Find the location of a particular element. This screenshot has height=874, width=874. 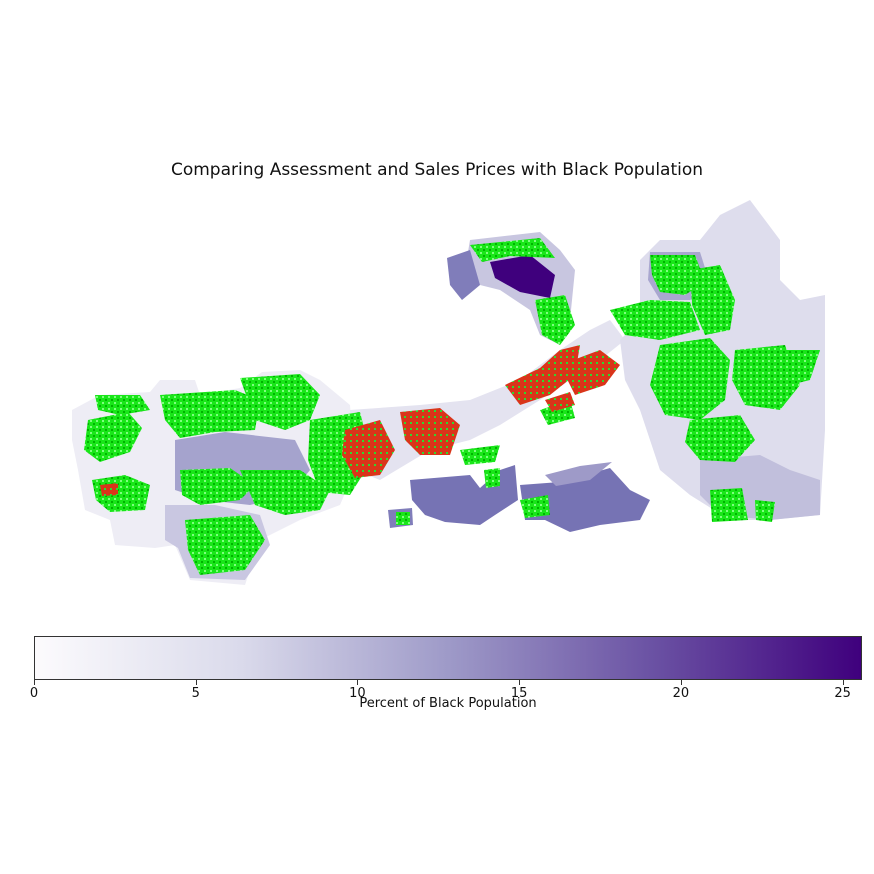

tract-south-center is located at coordinates (464, 495).